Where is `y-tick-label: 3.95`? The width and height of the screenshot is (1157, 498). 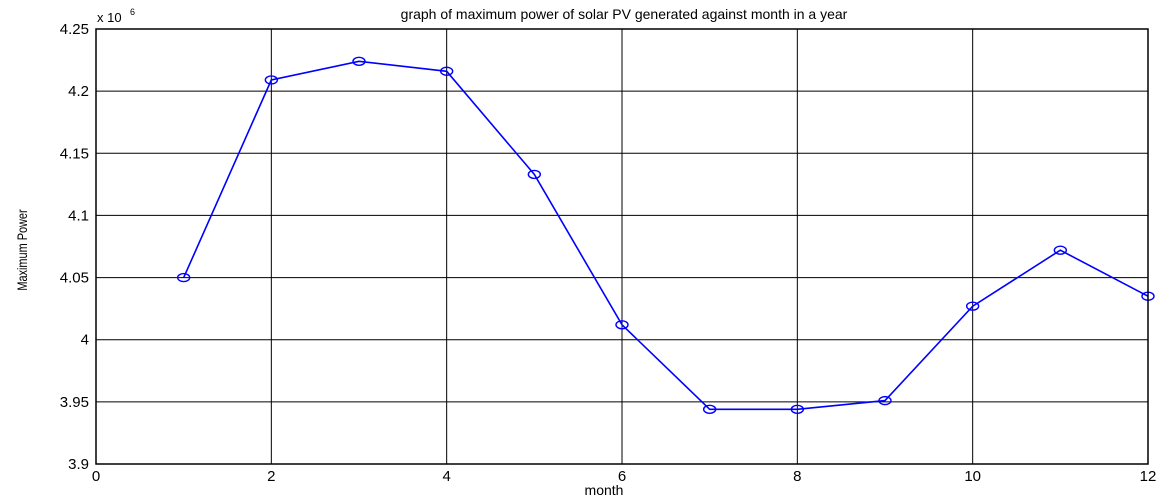 y-tick-label: 3.95 is located at coordinates (74, 402).